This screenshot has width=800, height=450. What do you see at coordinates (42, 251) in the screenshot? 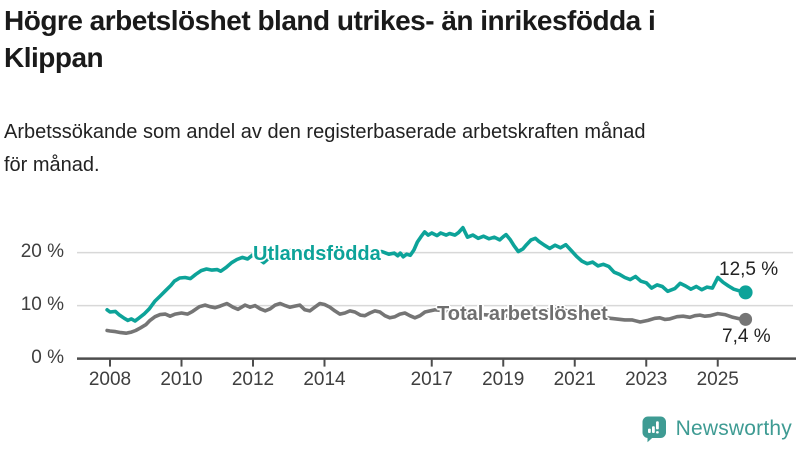
I see `y-axis-label: 20 %` at bounding box center [42, 251].